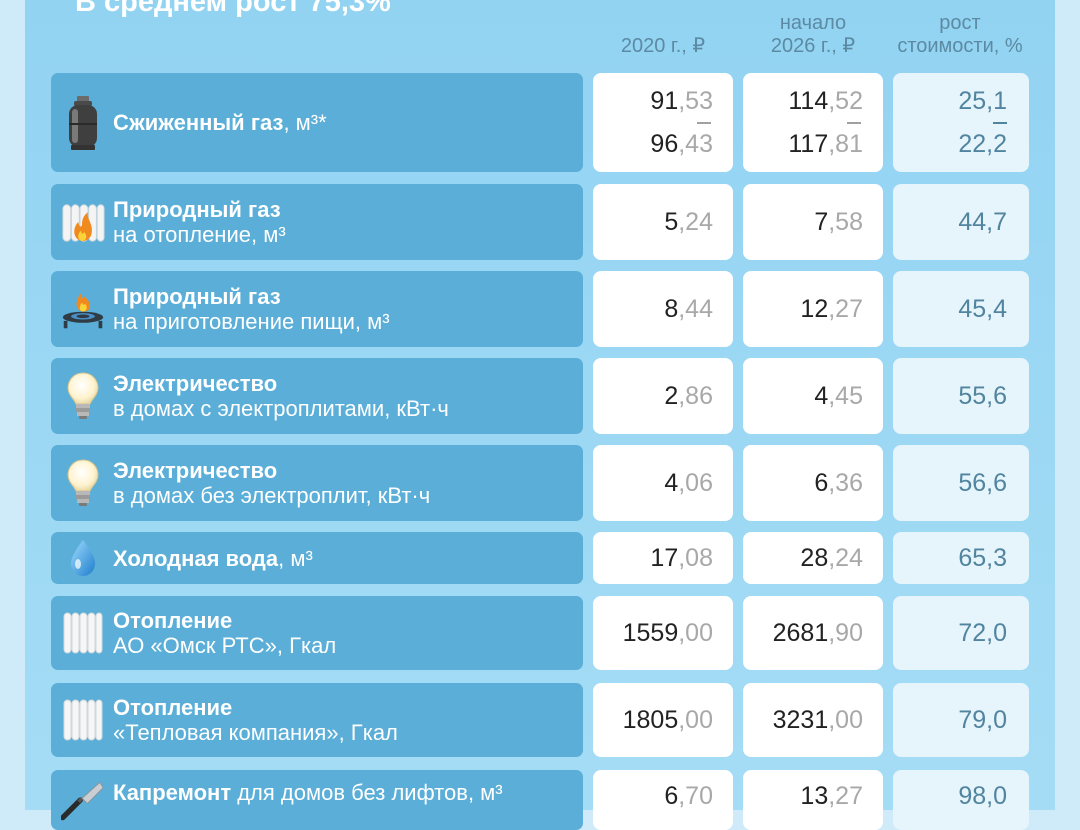 The image size is (1080, 830). What do you see at coordinates (681, 558) in the screenshot?
I see `price-value: 17,08` at bounding box center [681, 558].